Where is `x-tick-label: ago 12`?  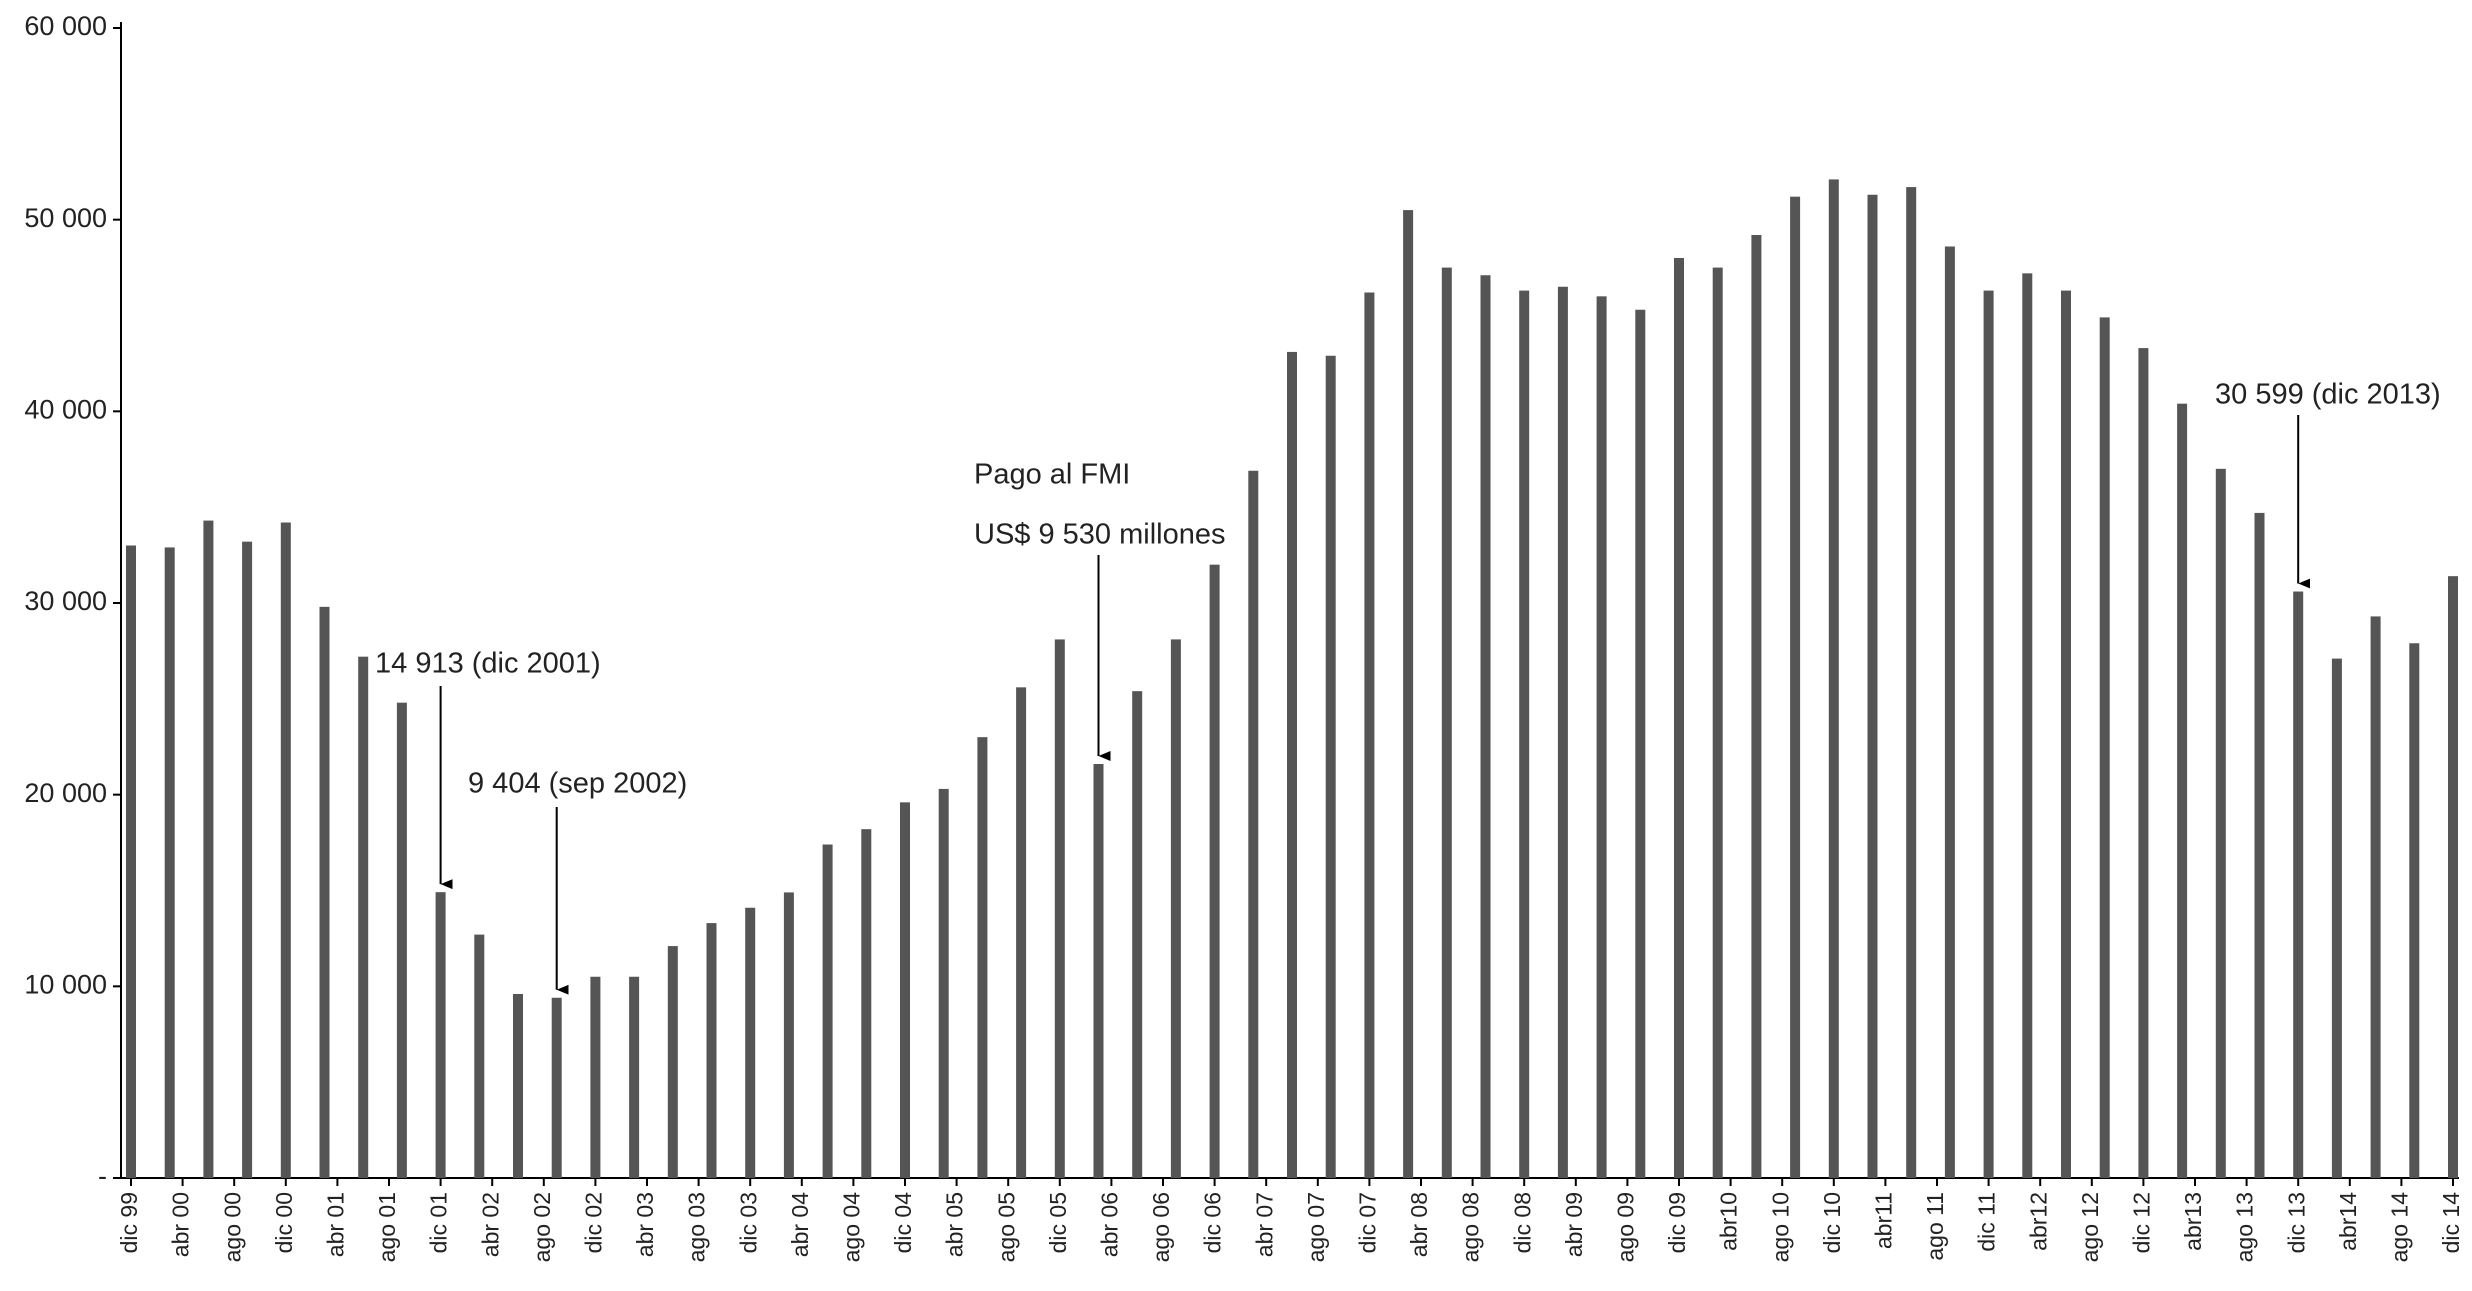
x-tick-label: ago 12 is located at coordinates (2090, 1227).